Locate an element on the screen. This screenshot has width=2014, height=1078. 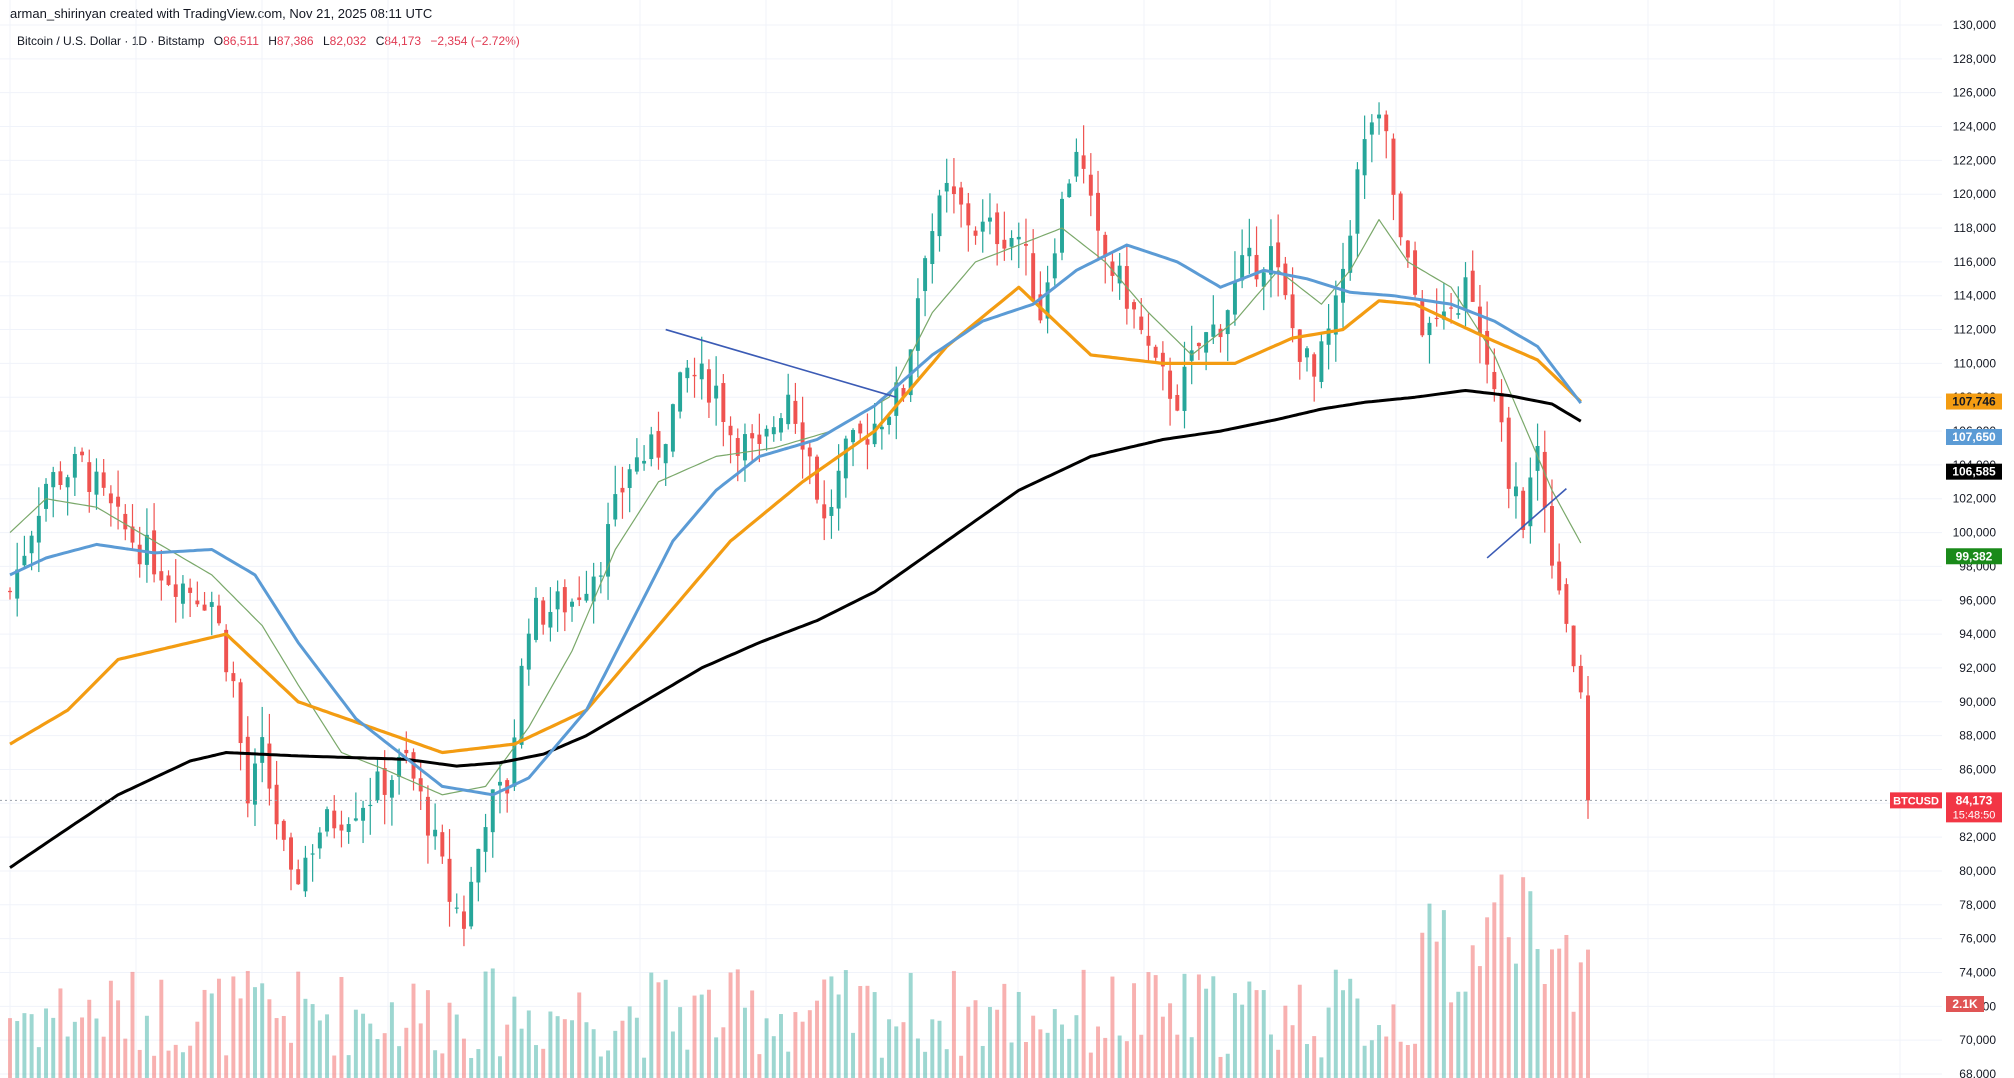
open-value: 86,511 is located at coordinates (241, 41).